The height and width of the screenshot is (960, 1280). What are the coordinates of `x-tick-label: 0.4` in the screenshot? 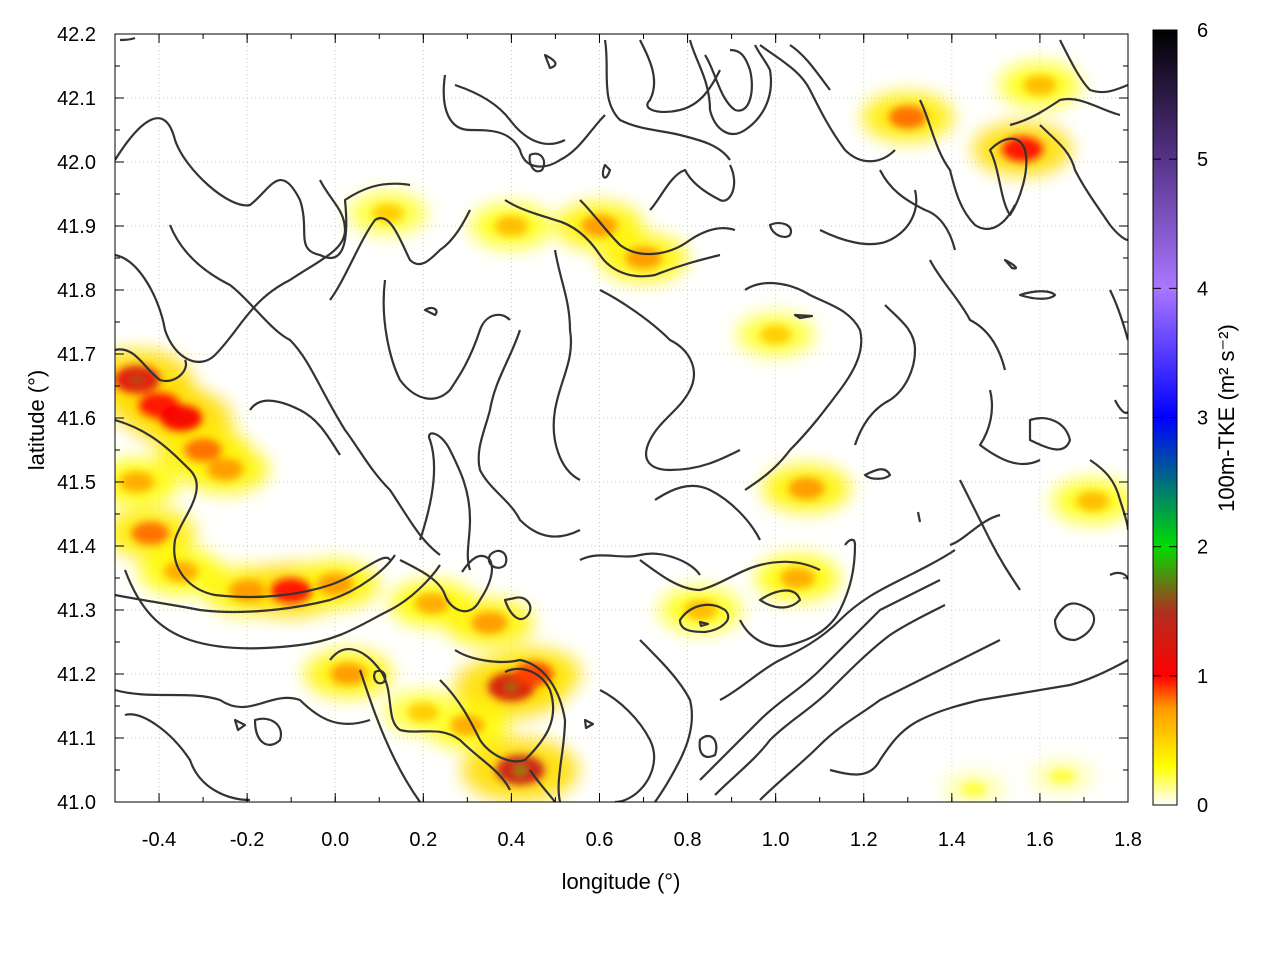 It's located at (511, 840).